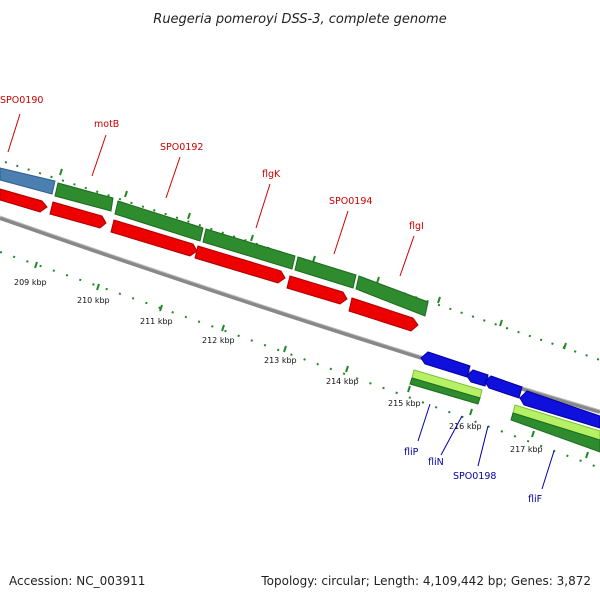 This screenshot has height=600, width=600. What do you see at coordinates (156, 321) in the screenshot?
I see `kbp-label: 211 kbp` at bounding box center [156, 321].